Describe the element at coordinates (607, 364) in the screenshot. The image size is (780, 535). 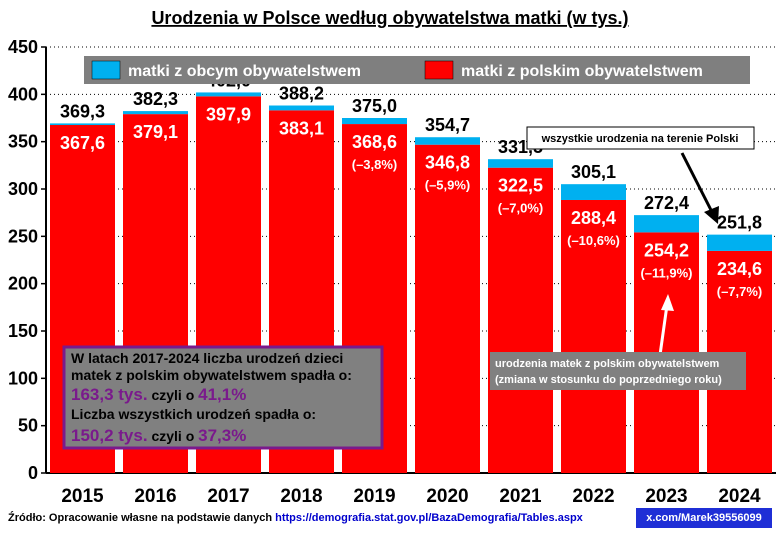
I see `polish-annotation-line1: urodzenia matek z polskim obywatelstwem` at that location.